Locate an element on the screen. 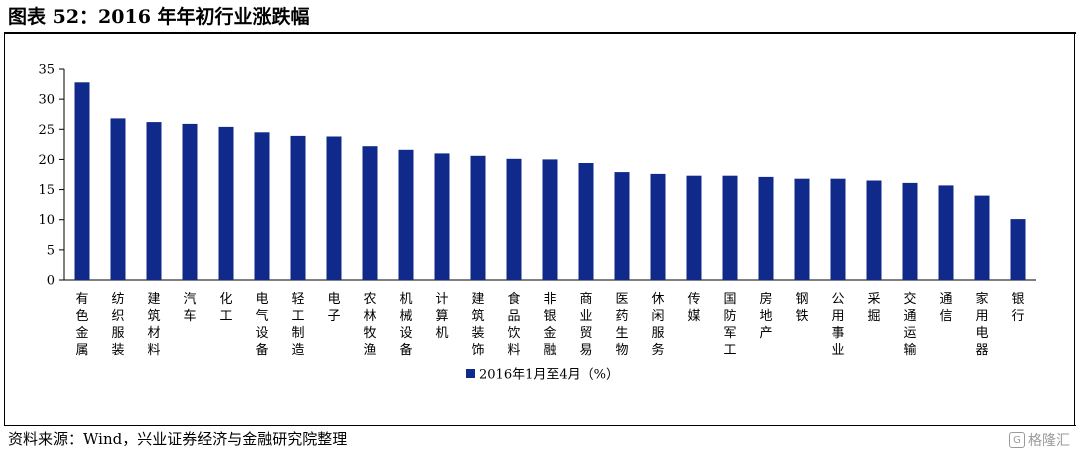 The image size is (1080, 456). x-tick-label: 轻工制造 is located at coordinates (297, 325).